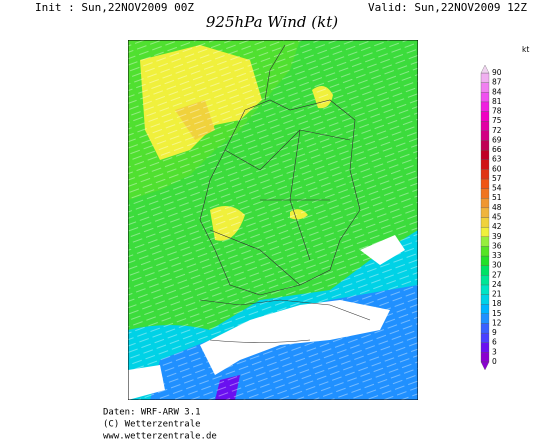  I want to click on colorbar-label: 6, so click(494, 342).